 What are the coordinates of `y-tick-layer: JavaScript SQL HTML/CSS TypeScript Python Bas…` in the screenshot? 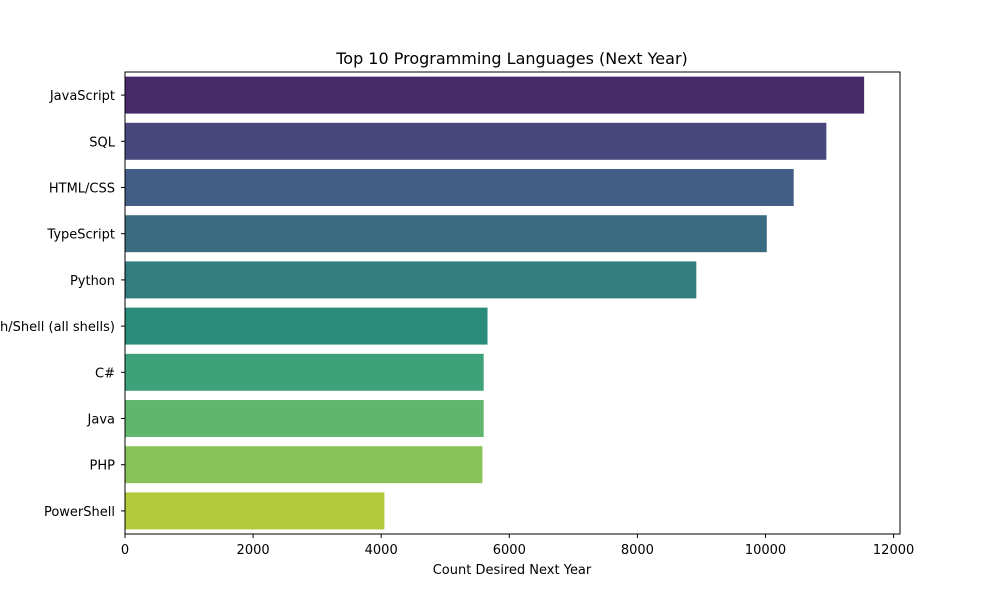 It's located at (62, 304).